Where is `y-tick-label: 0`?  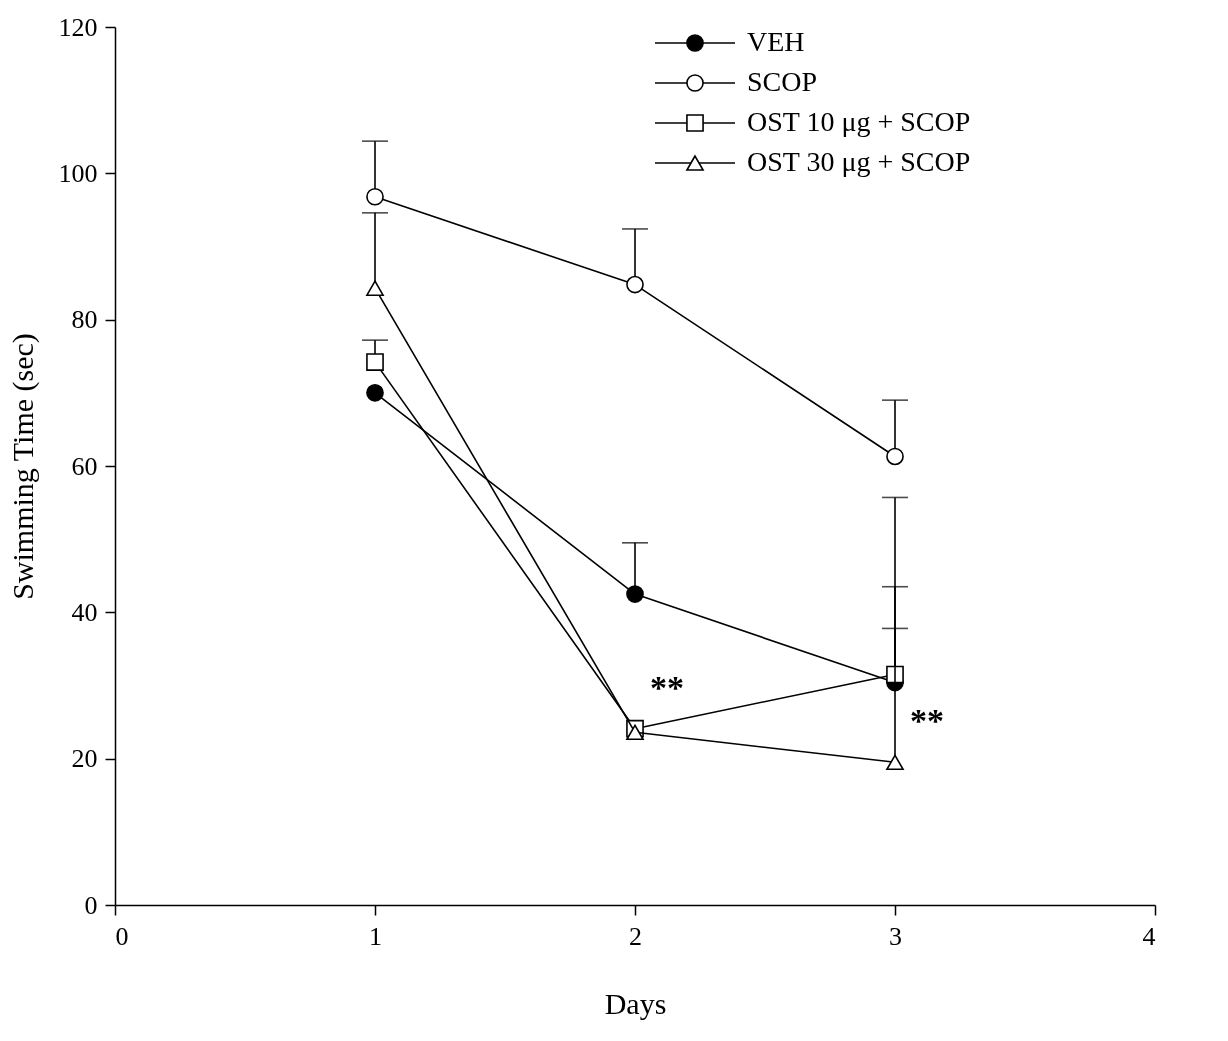 y-tick-label: 0 is located at coordinates (91, 905).